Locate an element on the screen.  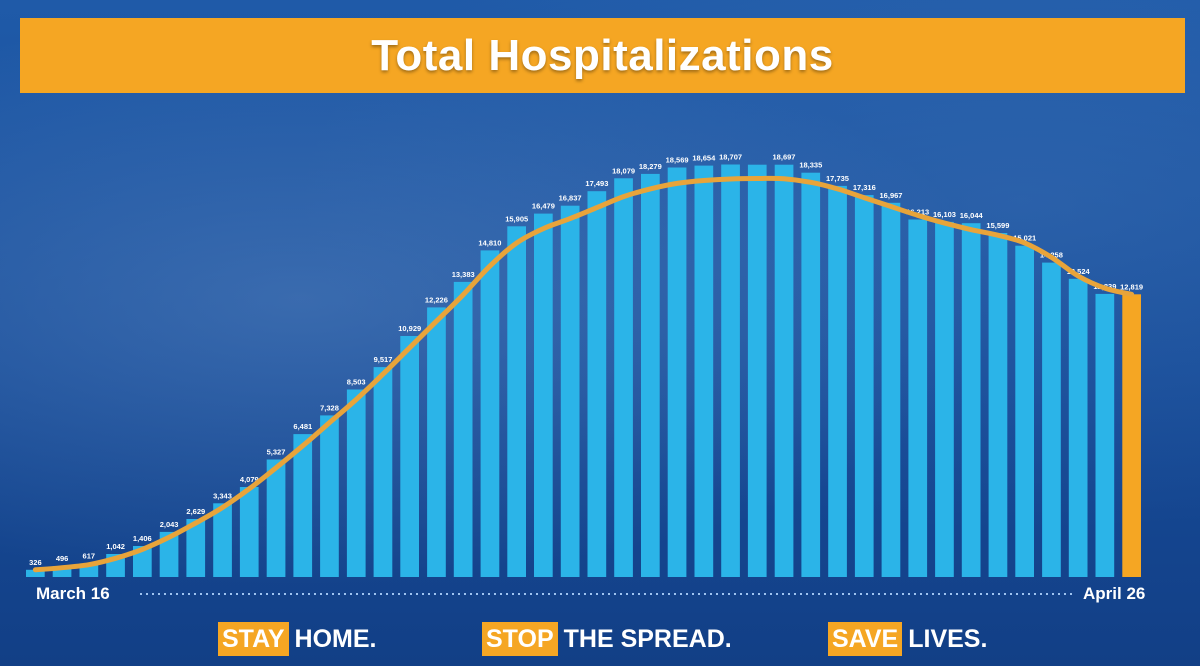
bar-value-label: 15,599 is located at coordinates (997, 225).